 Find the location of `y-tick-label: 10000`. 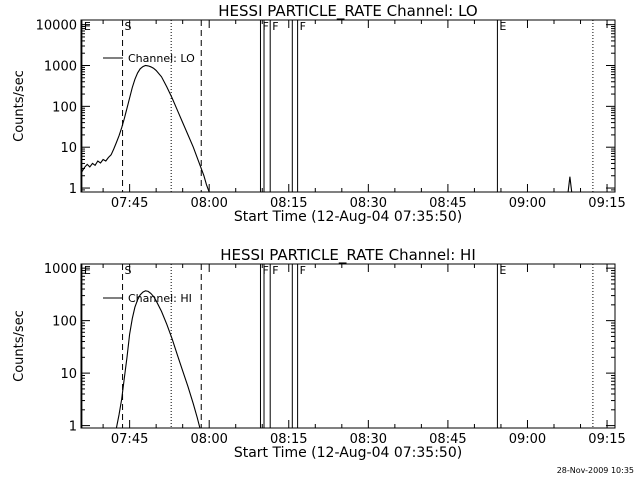

y-tick-label: 10000 is located at coordinates (56, 26).